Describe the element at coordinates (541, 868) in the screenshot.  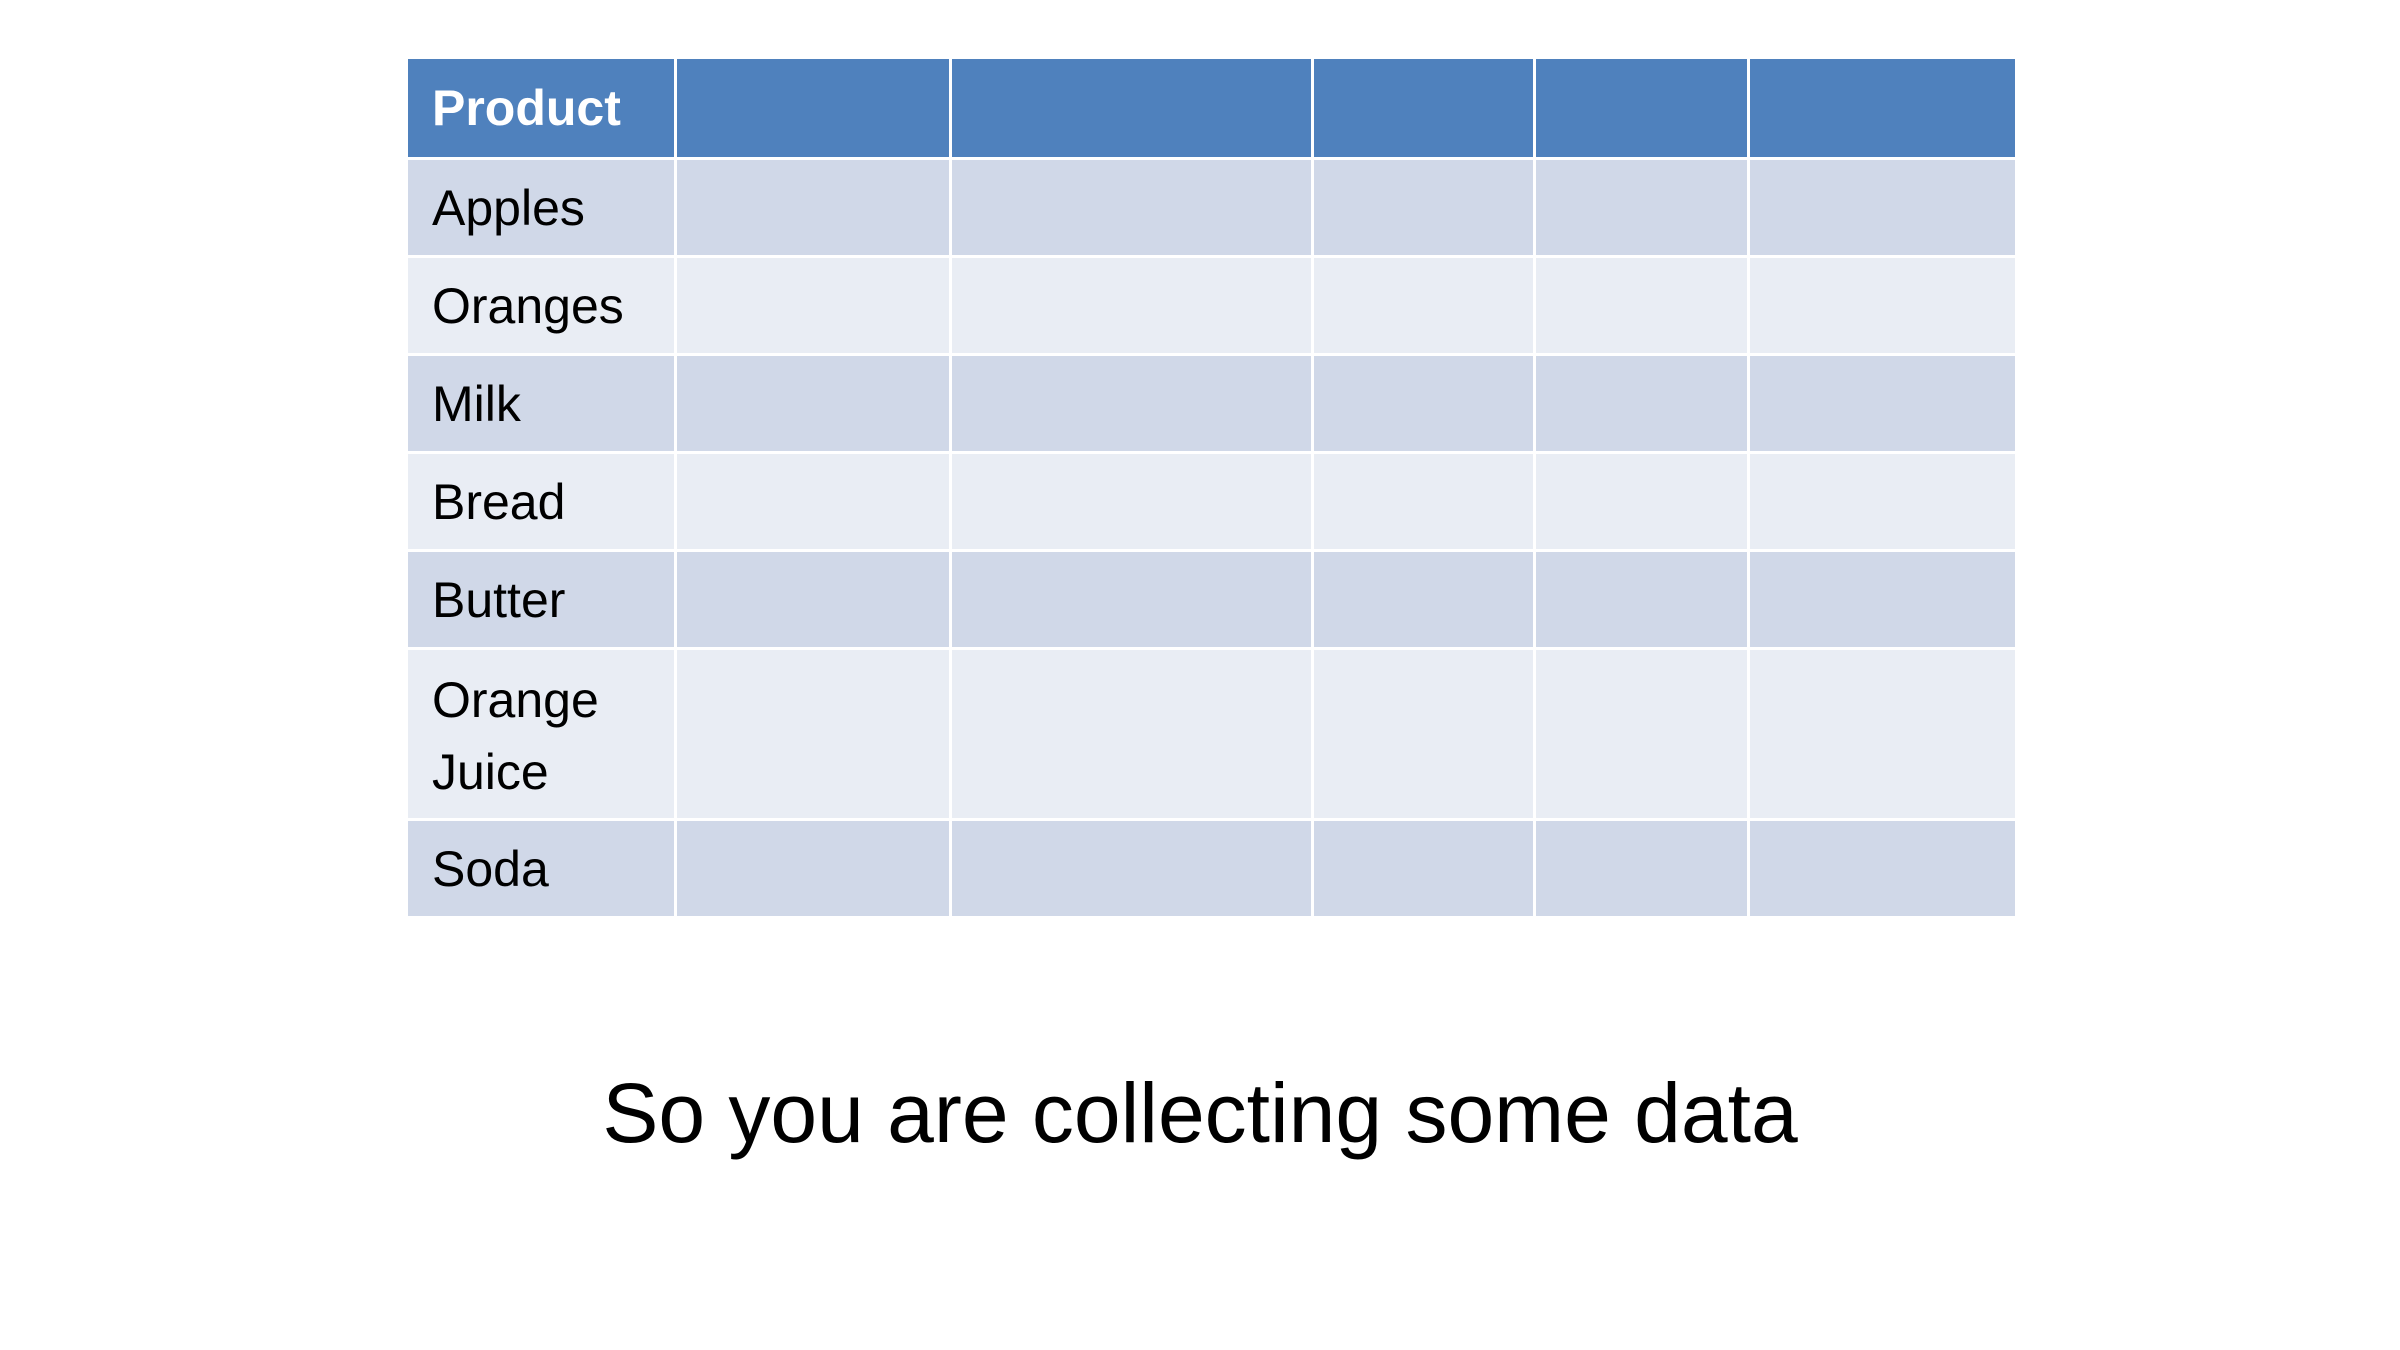
I see `product-name-cell: Soda` at that location.